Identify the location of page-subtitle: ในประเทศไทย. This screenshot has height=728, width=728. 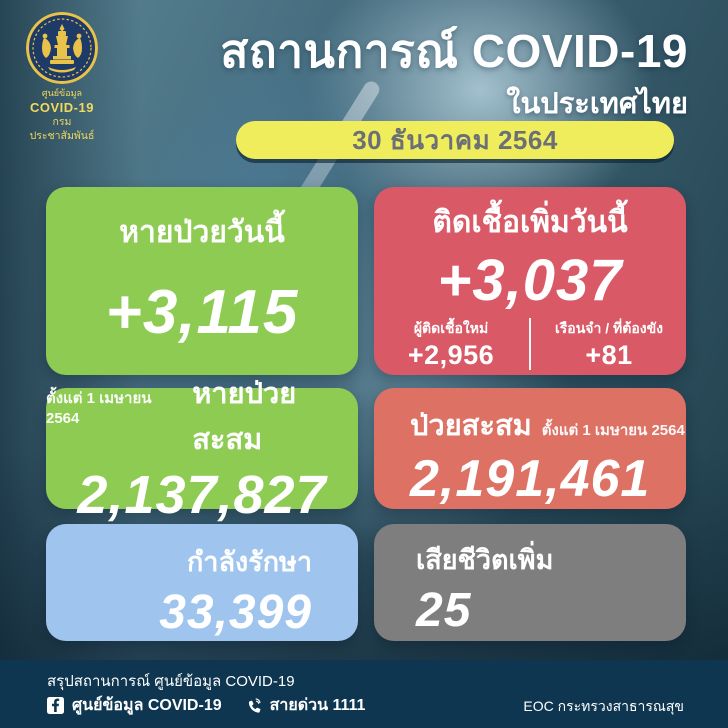
(597, 104).